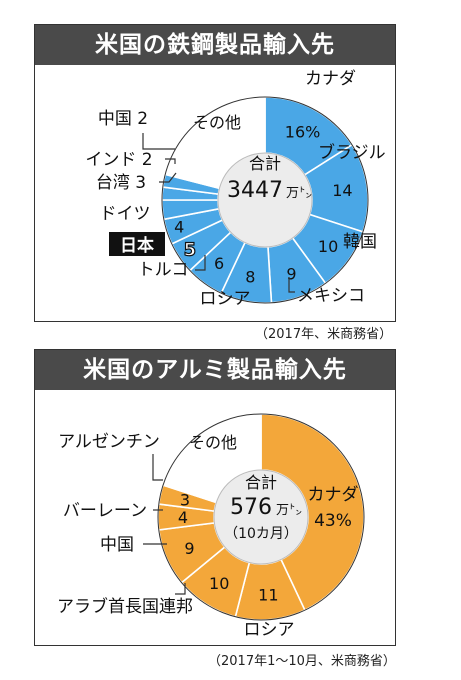 This screenshot has height=680, width=461. I want to click on aluminum-category-label-5: アルゼンチン, so click(109, 442).